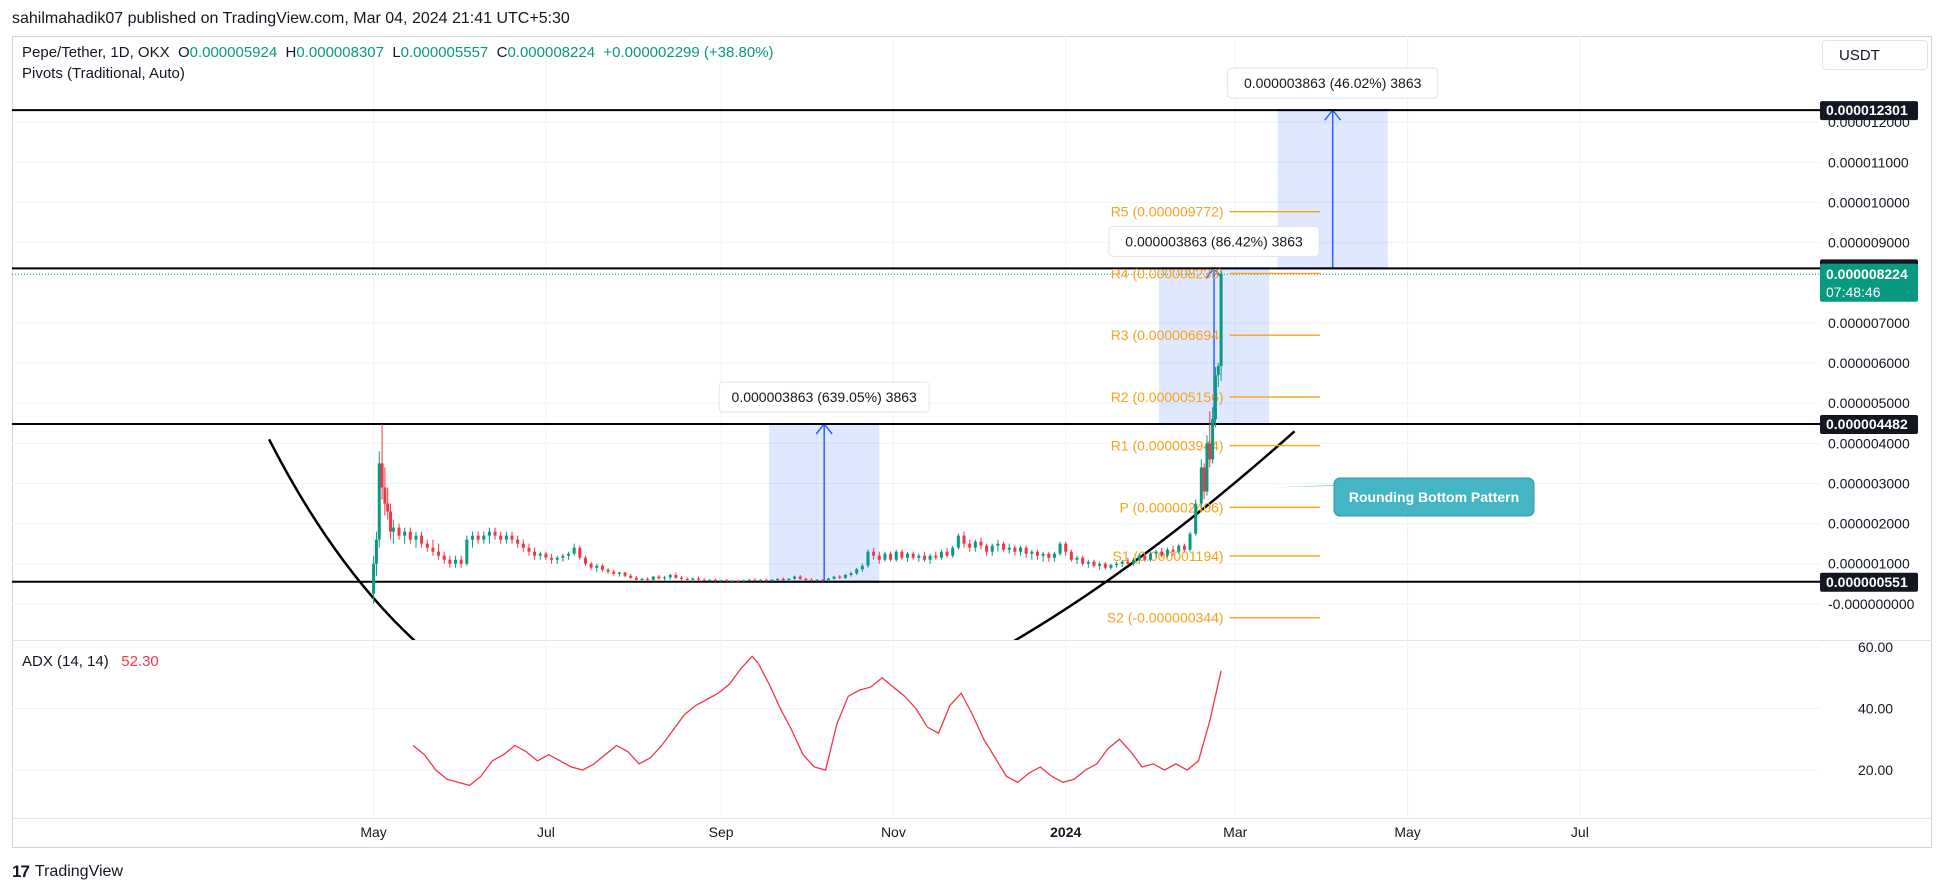  What do you see at coordinates (1869, 524) in the screenshot?
I see `price-axis-label: 0.000002000` at bounding box center [1869, 524].